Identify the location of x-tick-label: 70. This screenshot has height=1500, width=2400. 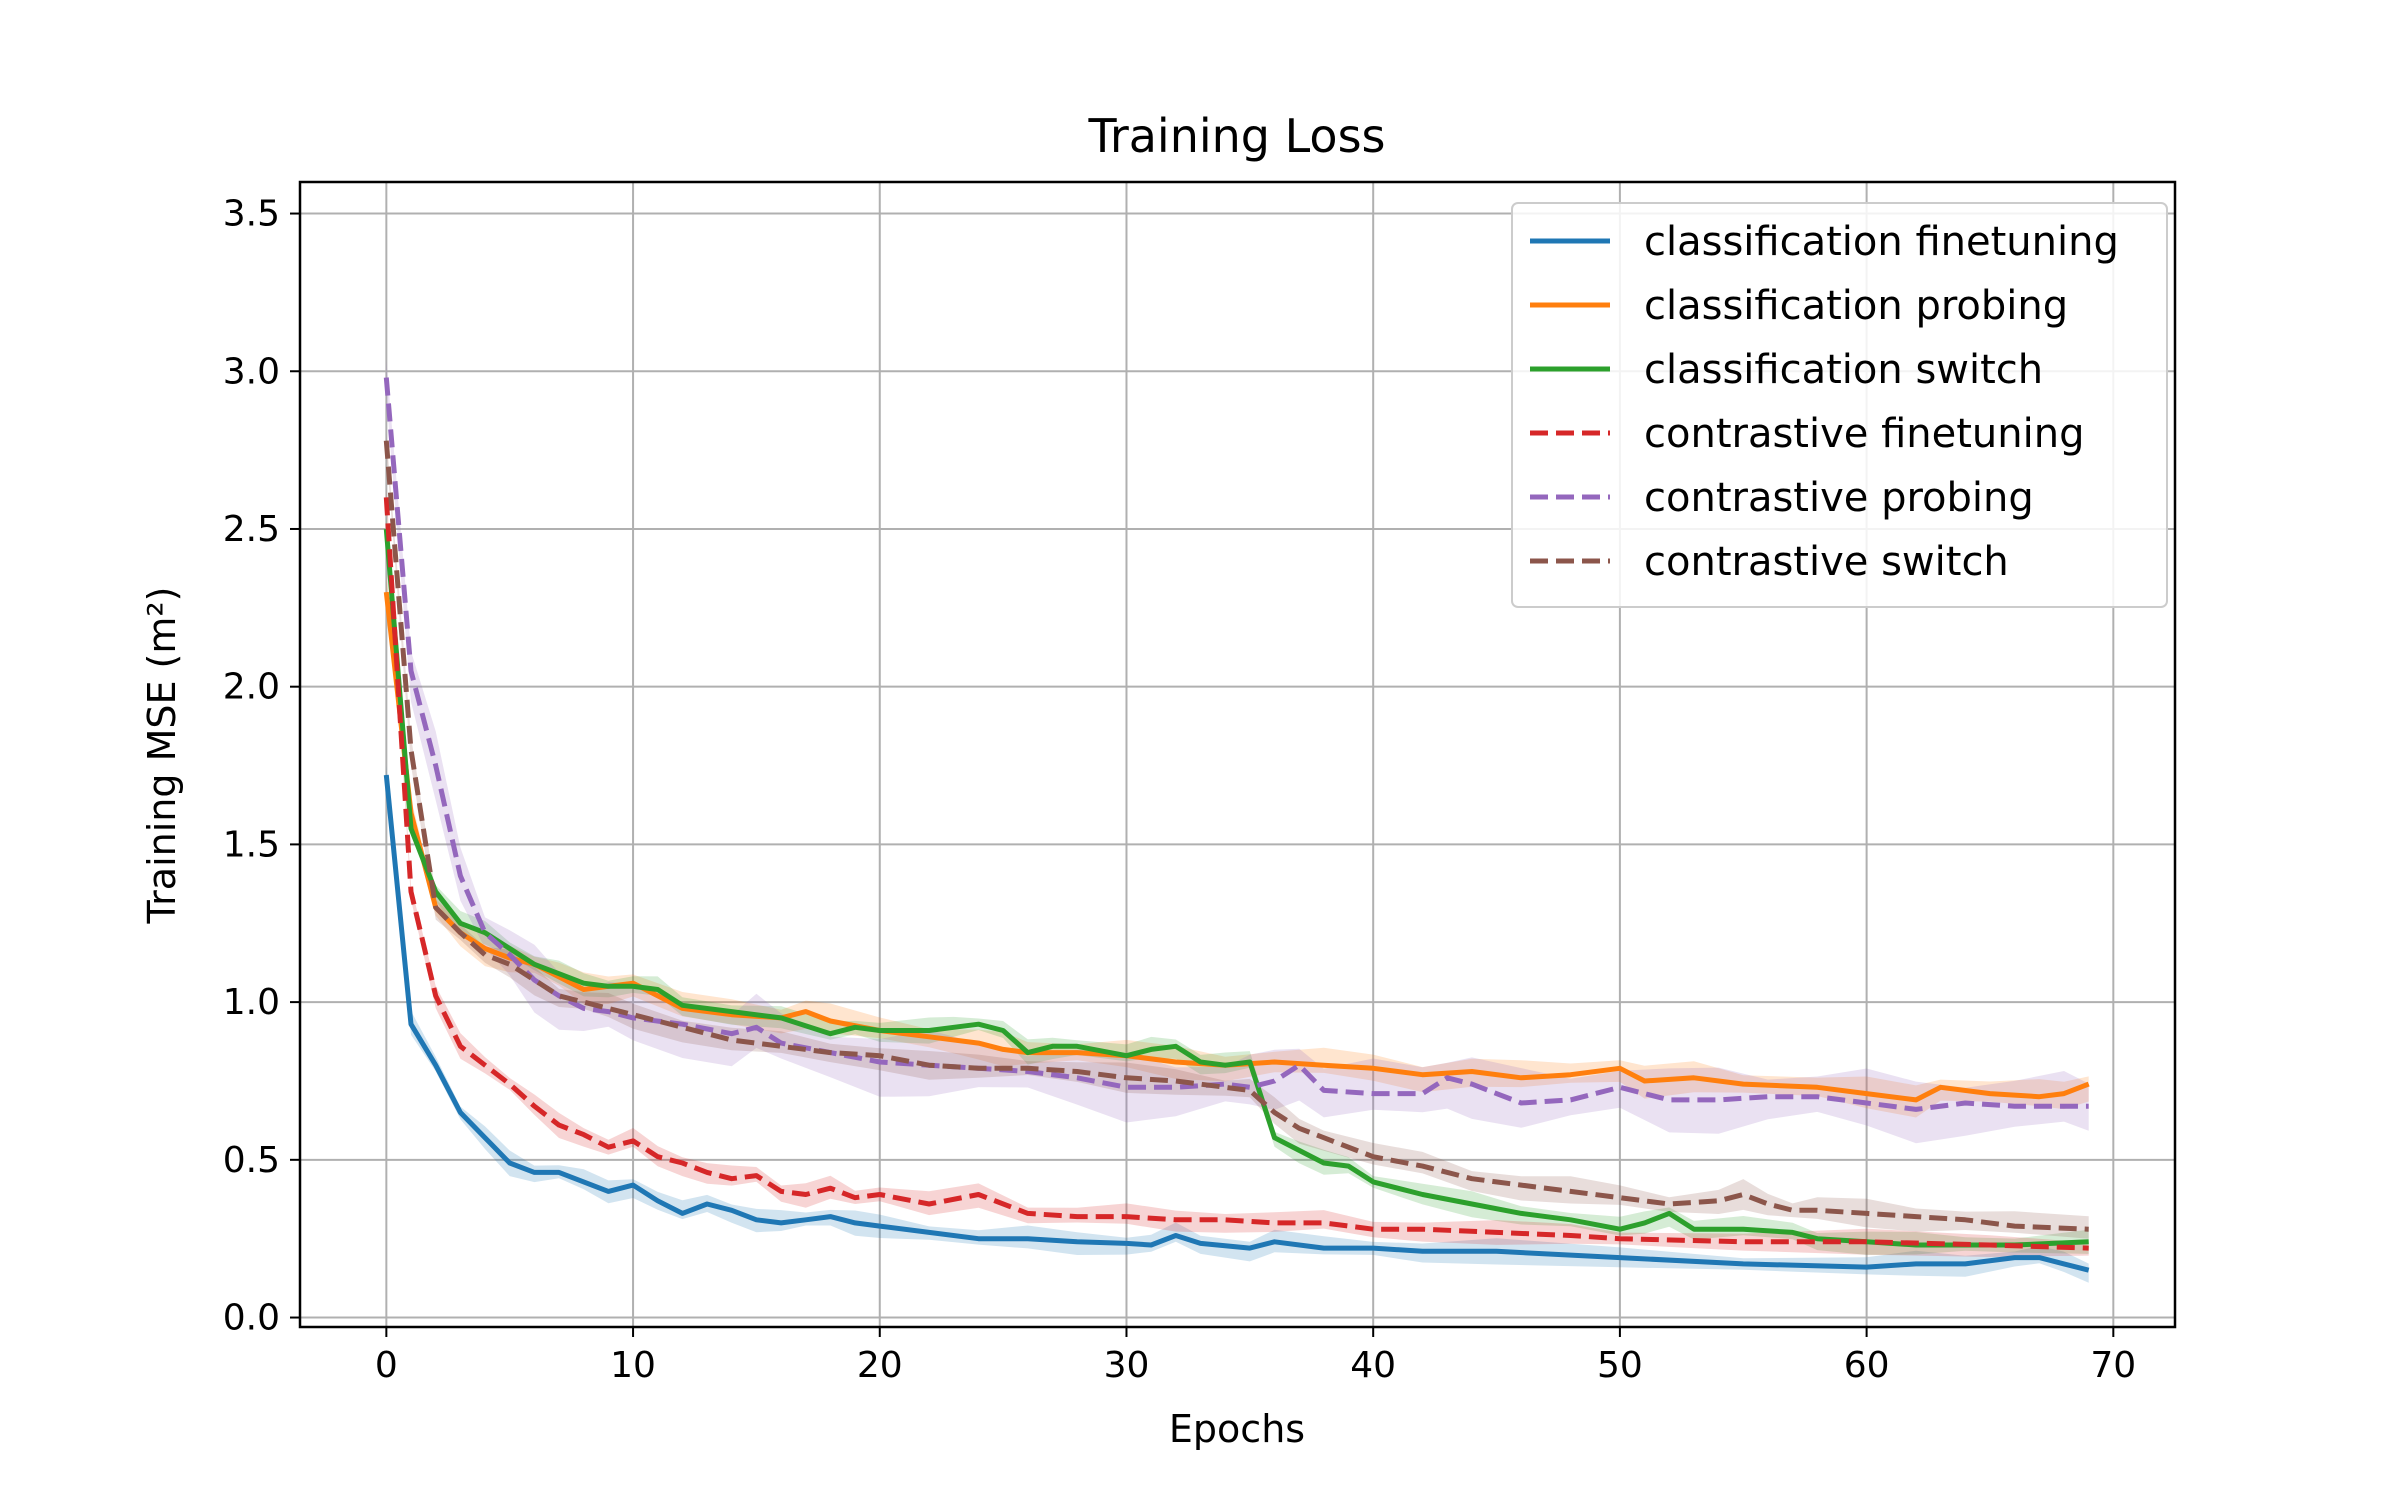
(2113, 1365).